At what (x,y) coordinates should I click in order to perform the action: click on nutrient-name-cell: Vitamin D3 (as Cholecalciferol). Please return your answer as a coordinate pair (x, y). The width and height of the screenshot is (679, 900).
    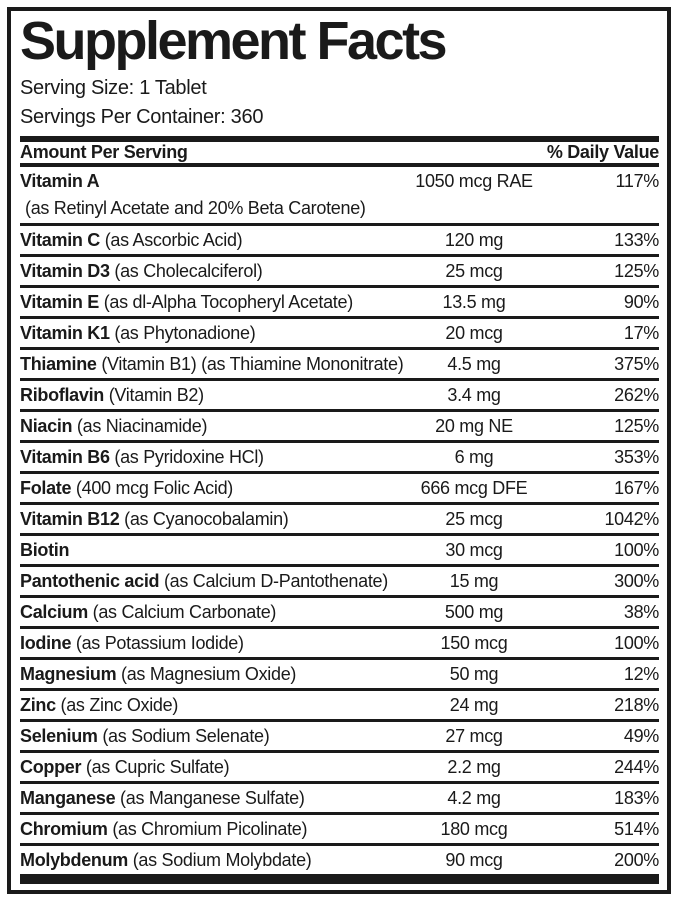
    Looking at the image, I should click on (204, 271).